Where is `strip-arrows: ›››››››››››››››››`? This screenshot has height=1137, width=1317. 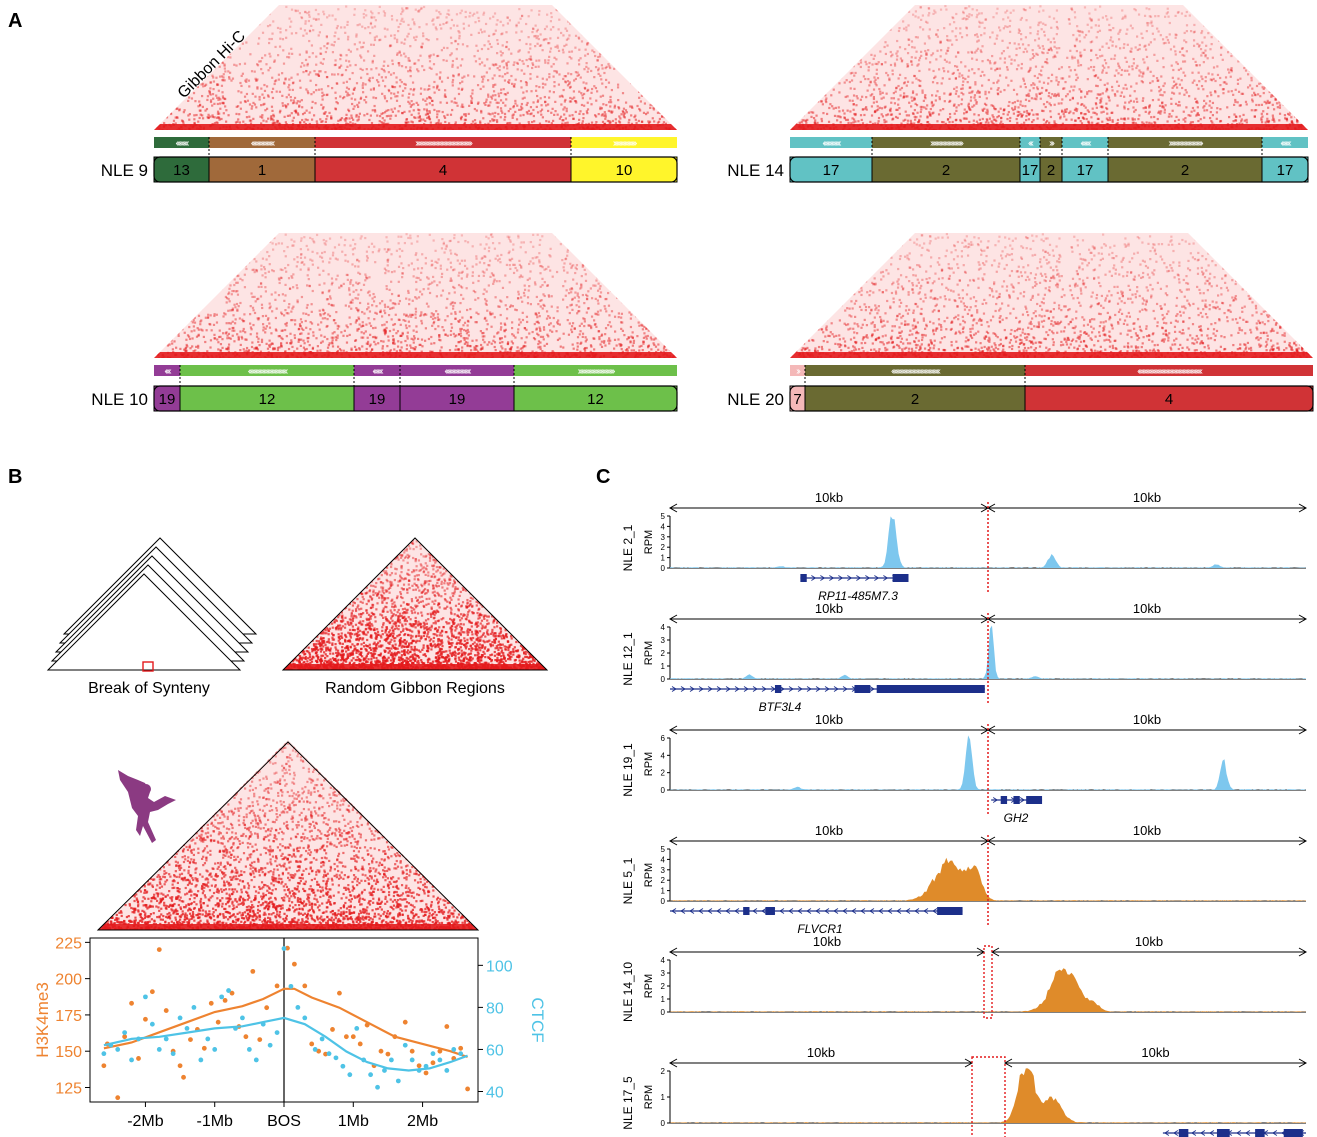
strip-arrows: ››››››››››››››››› is located at coordinates (625, 143).